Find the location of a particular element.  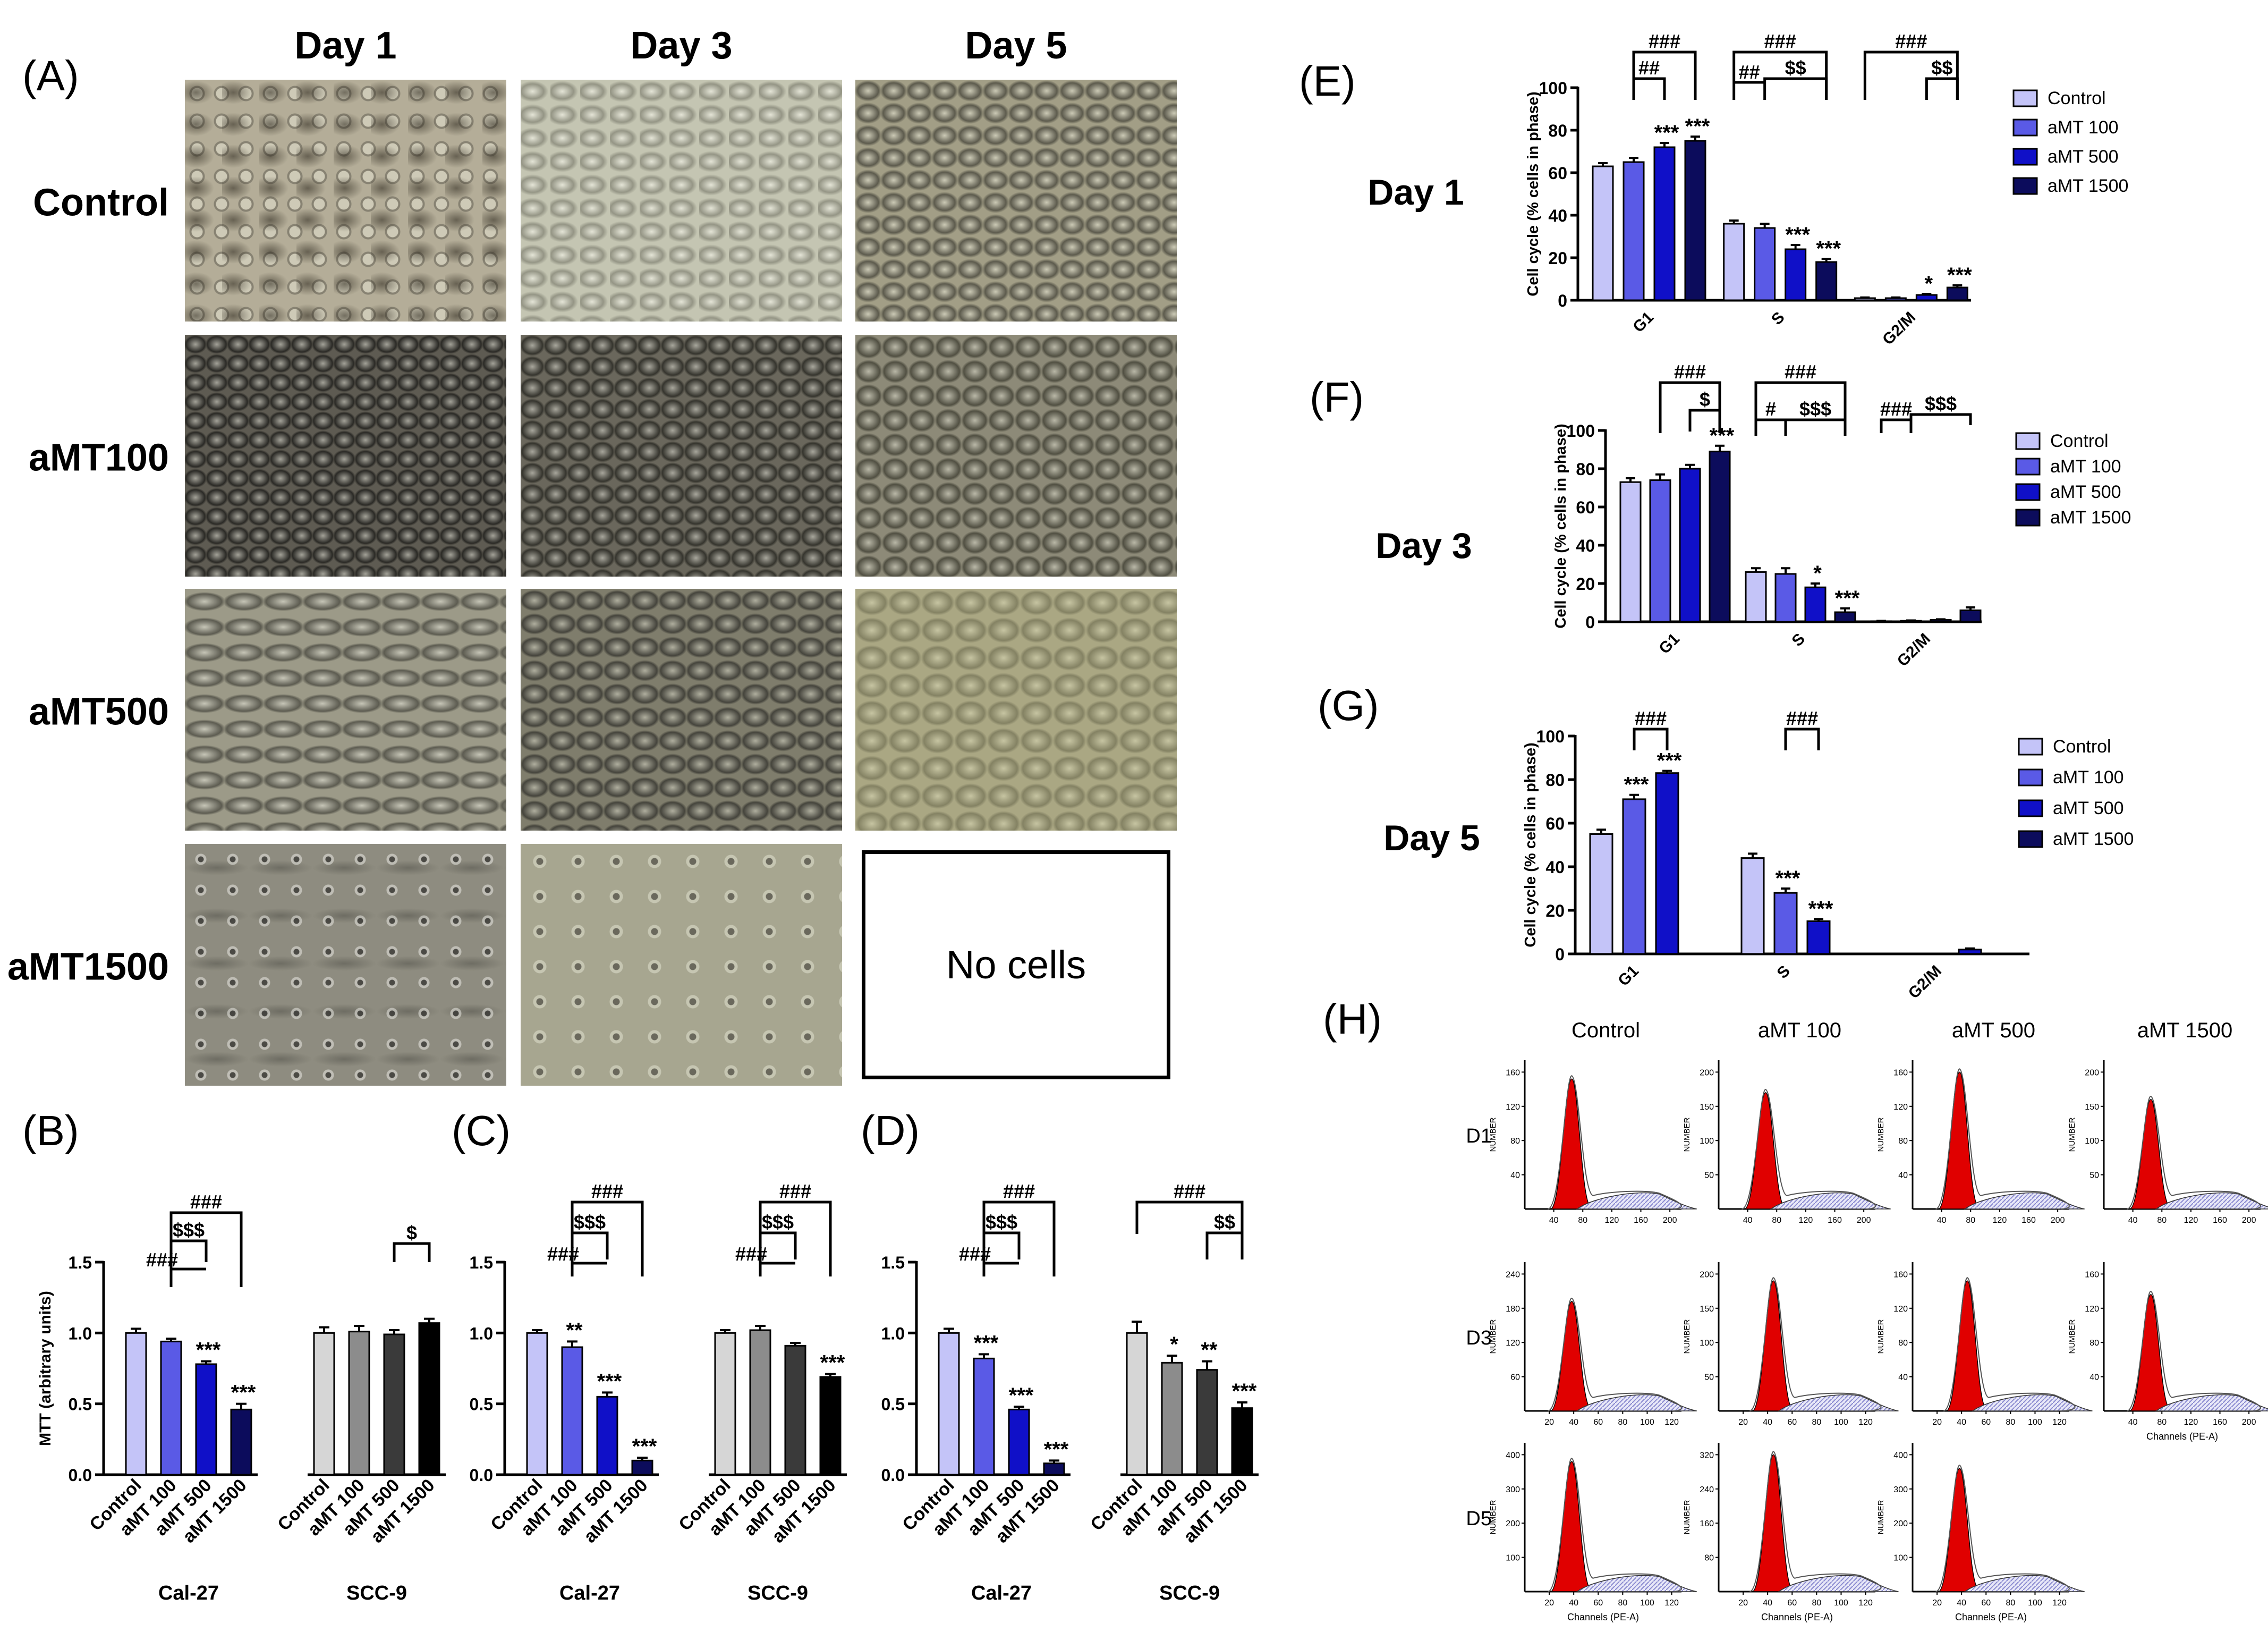

cycle-g-legend-label: Control is located at coordinates (2082, 747).